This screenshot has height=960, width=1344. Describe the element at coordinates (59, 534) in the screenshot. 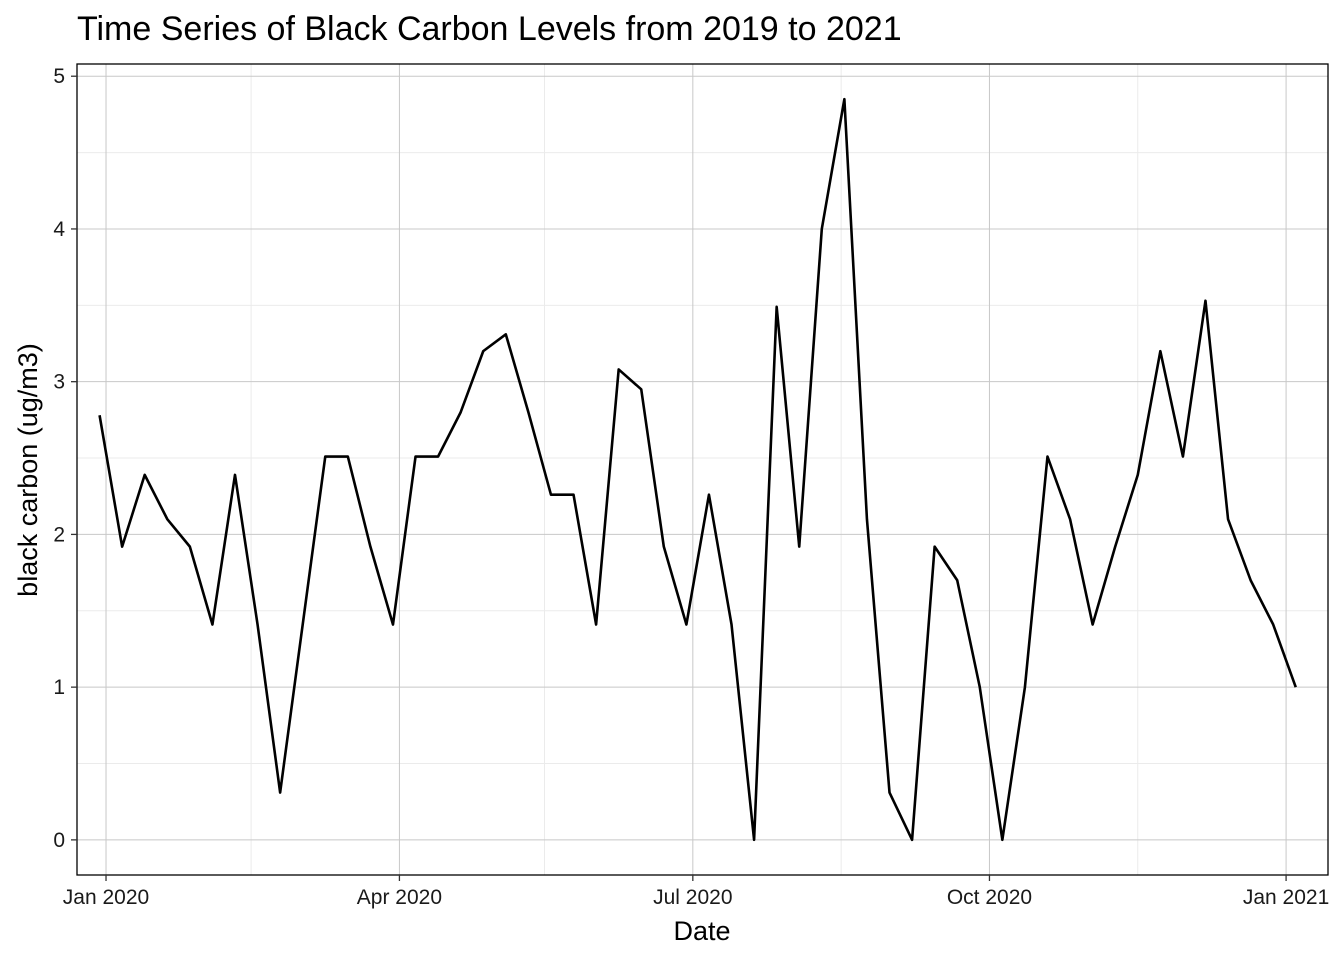

I see `y-tick-label: 2` at that location.